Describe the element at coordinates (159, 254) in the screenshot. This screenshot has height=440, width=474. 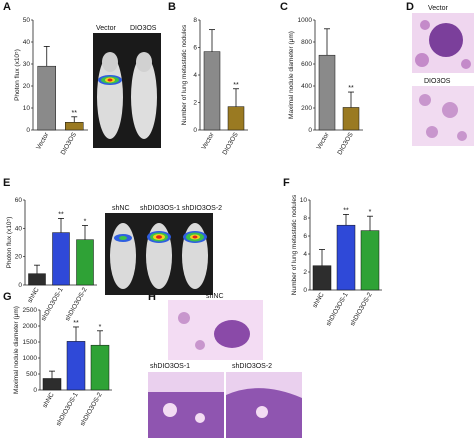
I see `mouse-image-sh1` at that location.